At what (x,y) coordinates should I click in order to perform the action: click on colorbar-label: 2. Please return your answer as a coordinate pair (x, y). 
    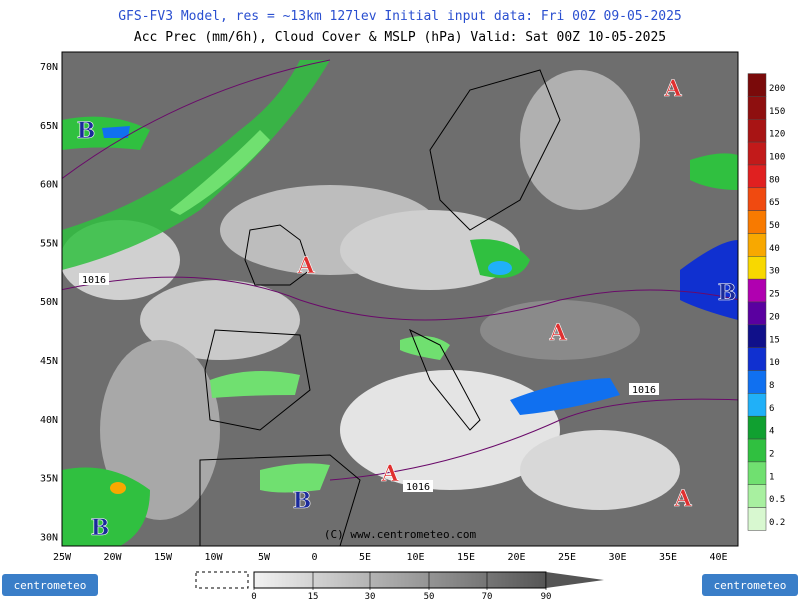
    Looking at the image, I should click on (771, 454).